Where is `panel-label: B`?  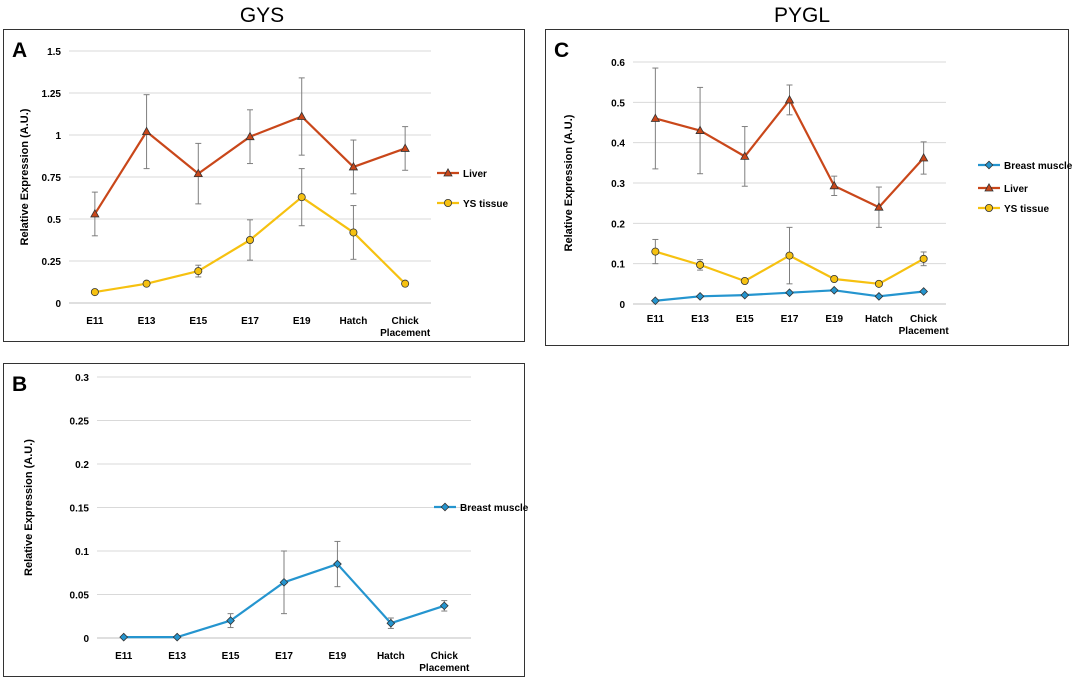 panel-label: B is located at coordinates (19, 384).